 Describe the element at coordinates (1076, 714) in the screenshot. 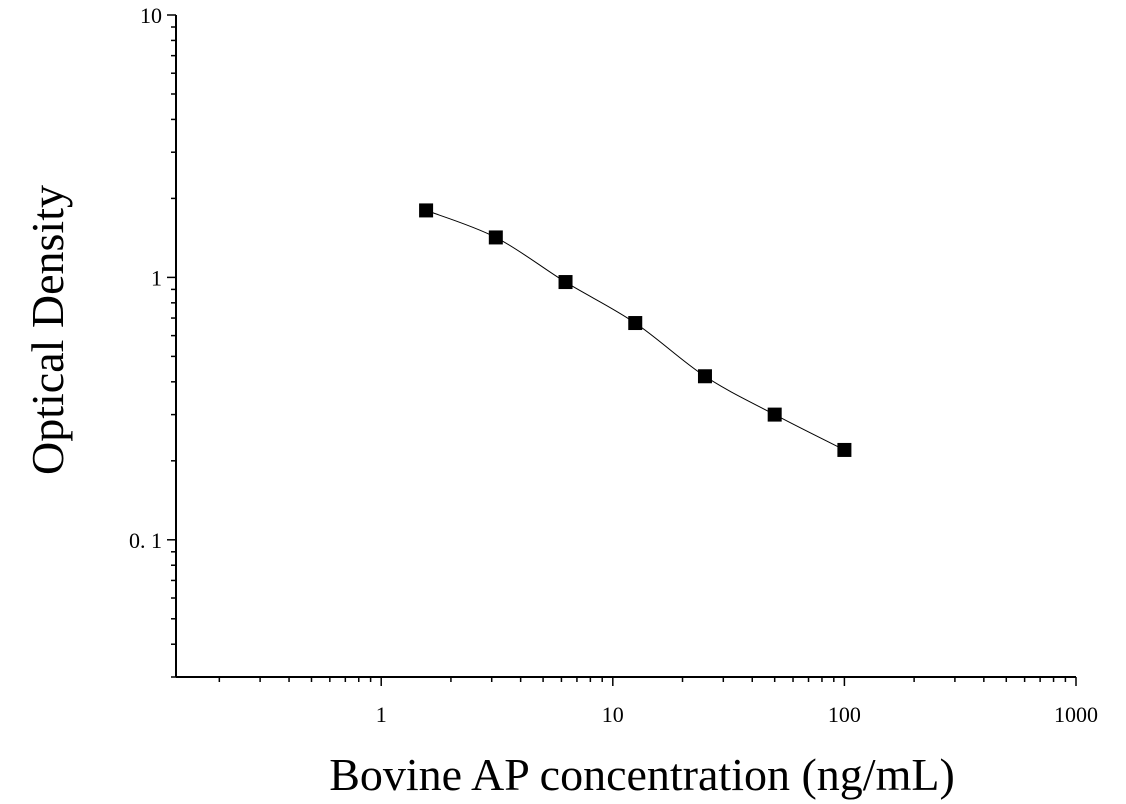

I see `x-tick-label: 1000` at that location.